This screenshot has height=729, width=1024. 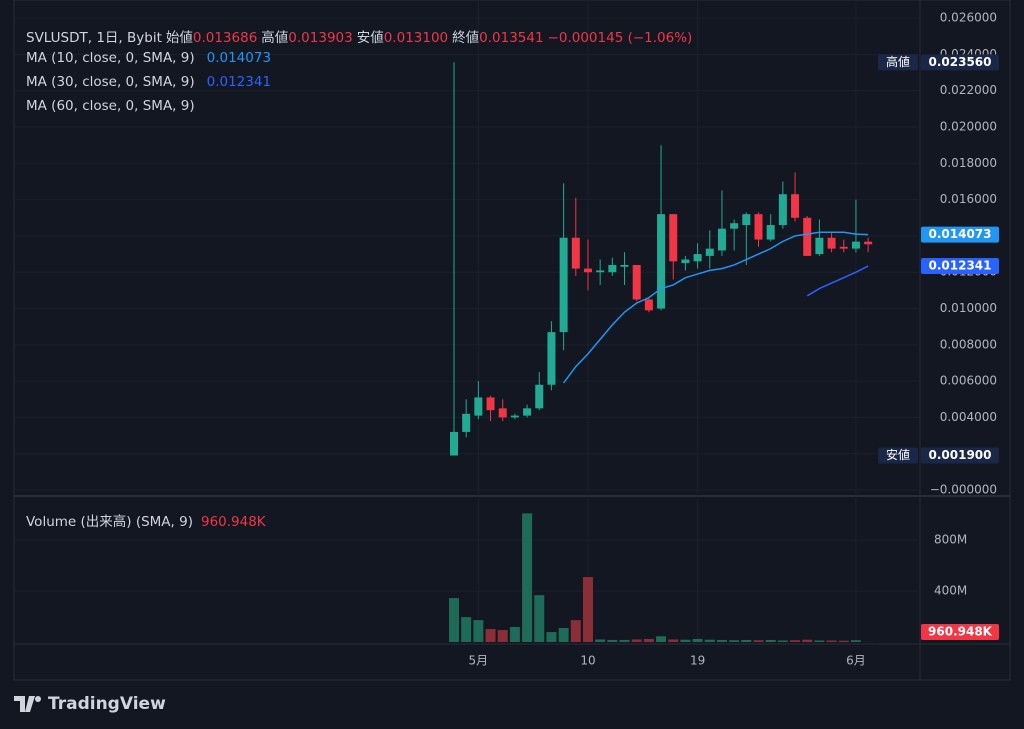 I want to click on y-tick-label: 0.020000, so click(x=968, y=127).